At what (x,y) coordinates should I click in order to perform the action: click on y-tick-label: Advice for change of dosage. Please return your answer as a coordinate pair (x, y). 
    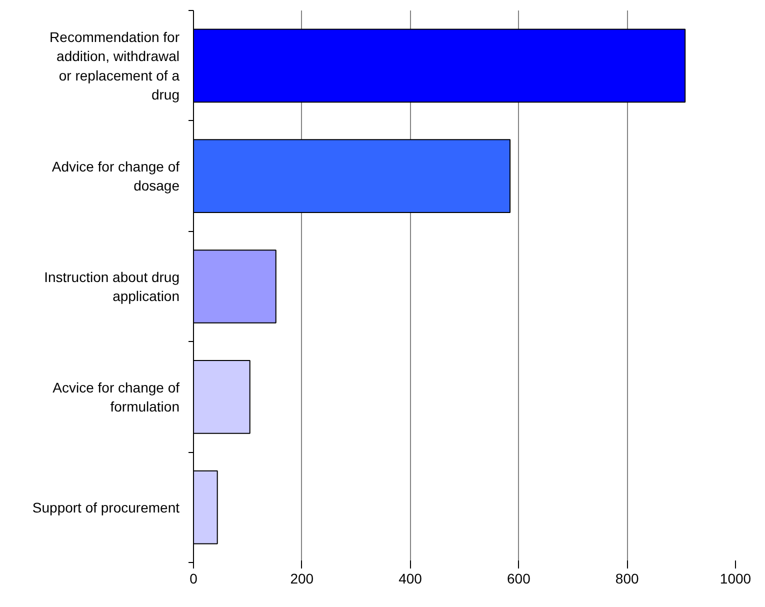
    Looking at the image, I should click on (116, 176).